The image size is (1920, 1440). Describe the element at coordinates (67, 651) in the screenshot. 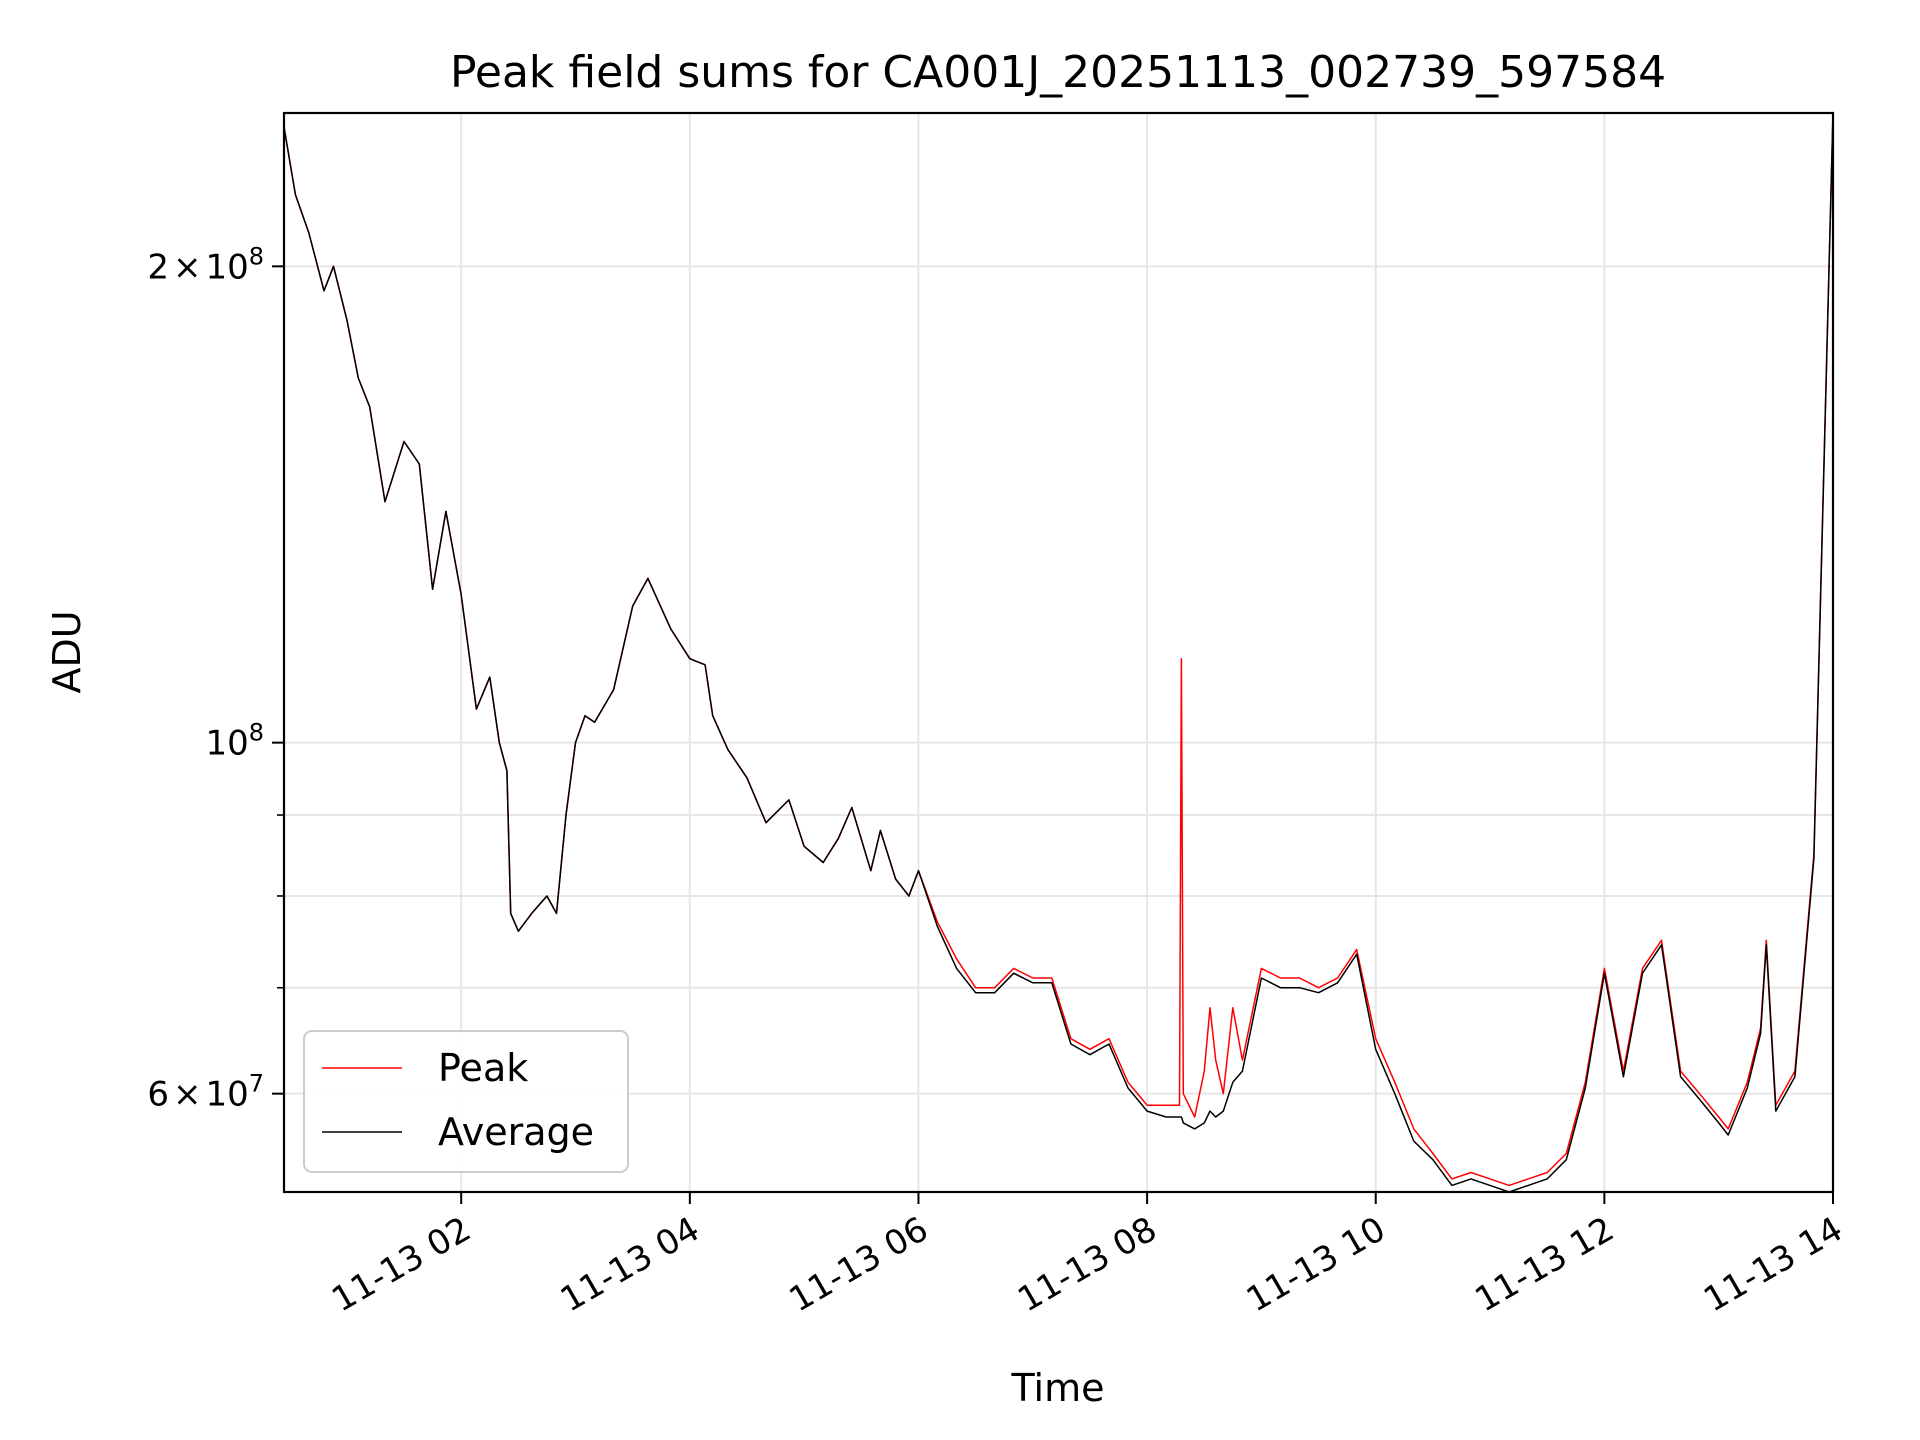

I see `y-axis-label: ADU` at that location.